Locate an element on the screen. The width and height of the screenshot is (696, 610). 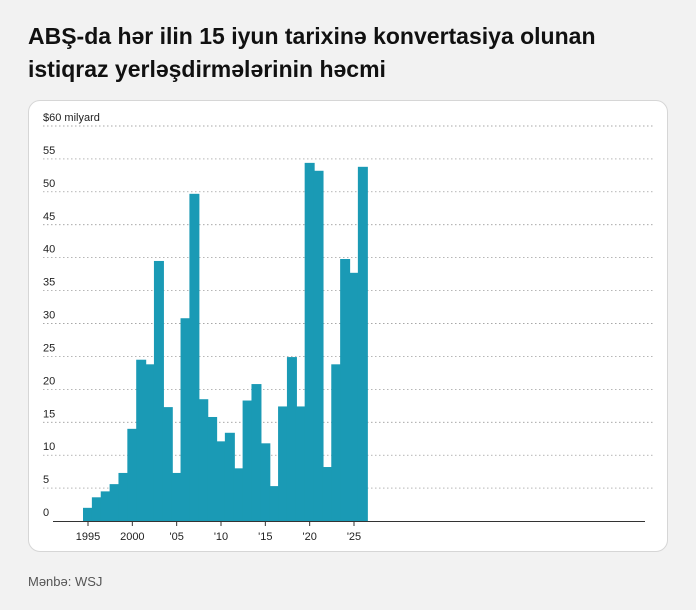
y-tick-label-40: 40 is located at coordinates (49, 250).